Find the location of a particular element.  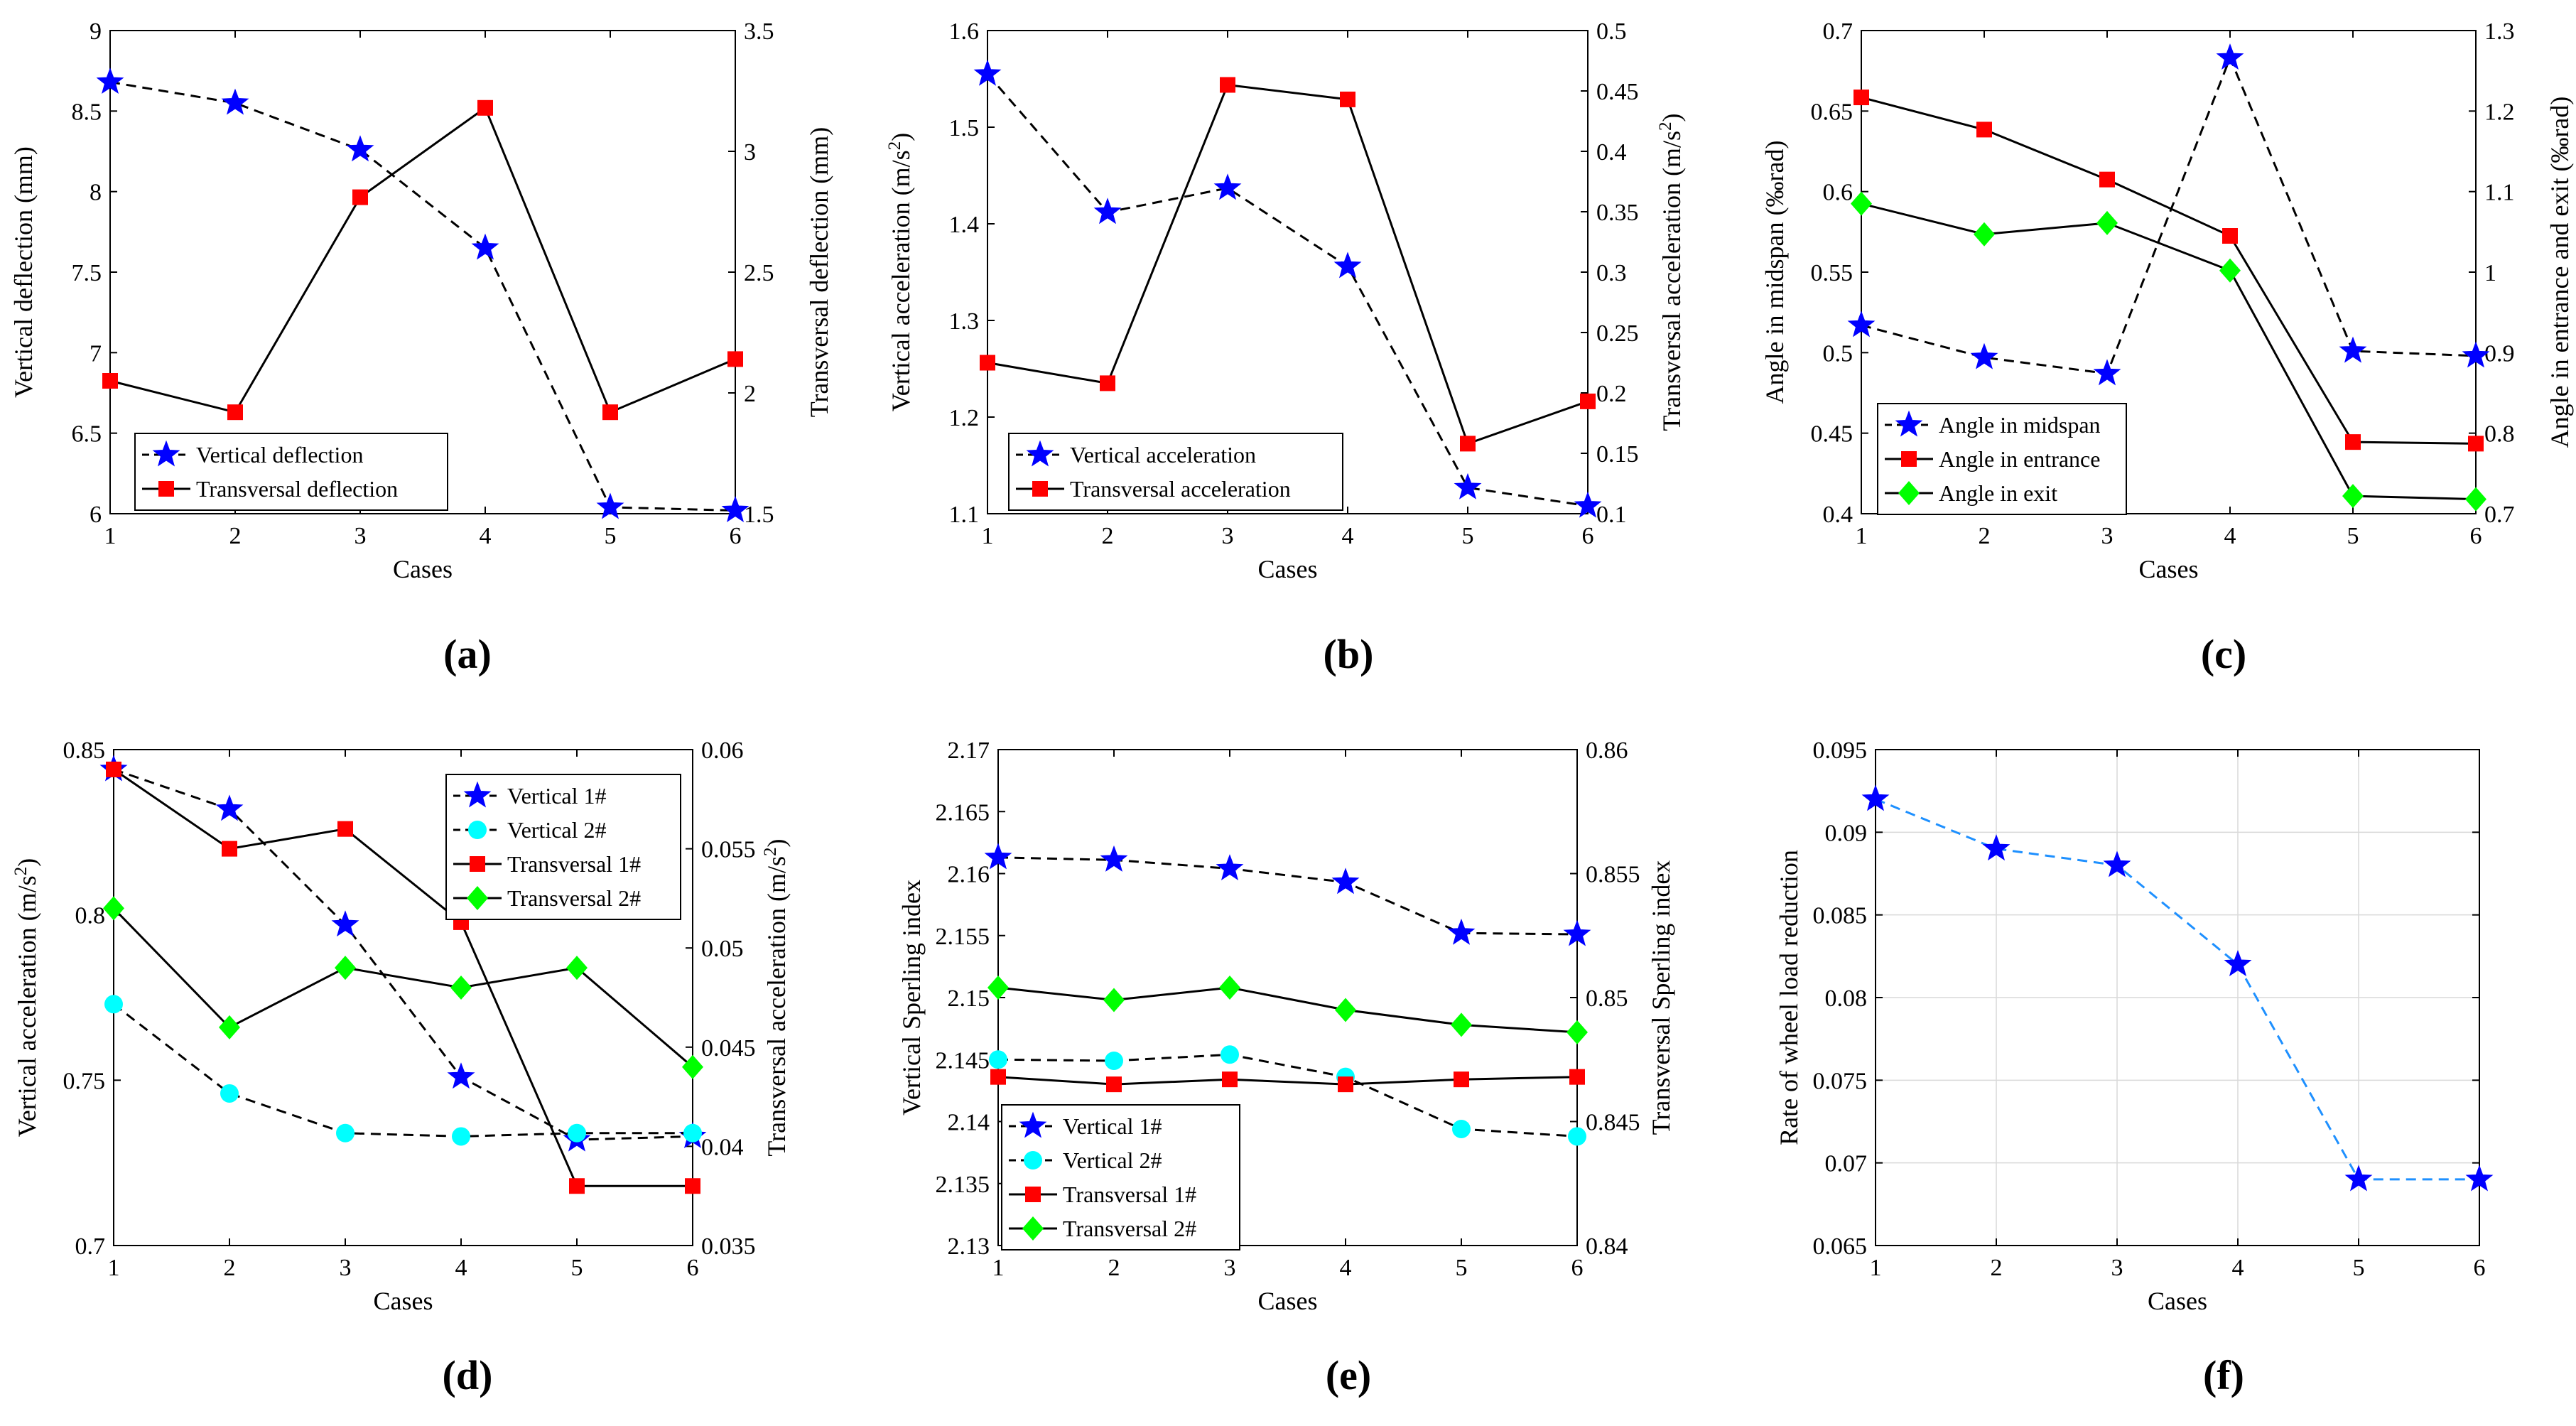

y-right-tick-label: 0.06 is located at coordinates (722, 751).